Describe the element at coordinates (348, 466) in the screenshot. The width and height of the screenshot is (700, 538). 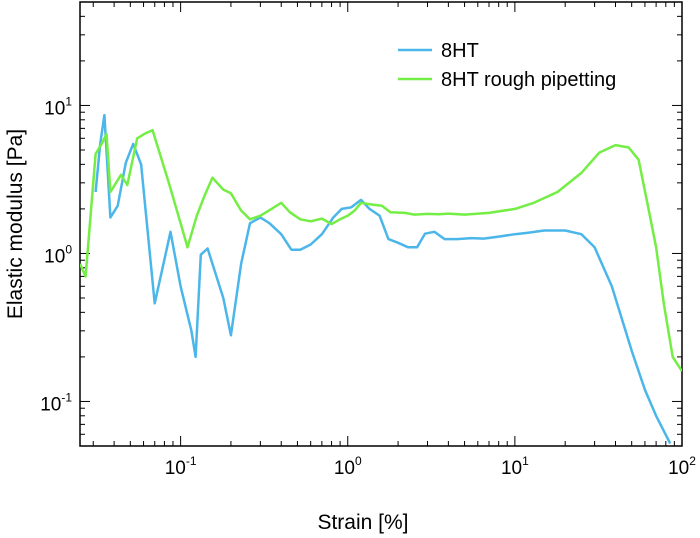
I see `x-tick-label: 10⁰` at that location.